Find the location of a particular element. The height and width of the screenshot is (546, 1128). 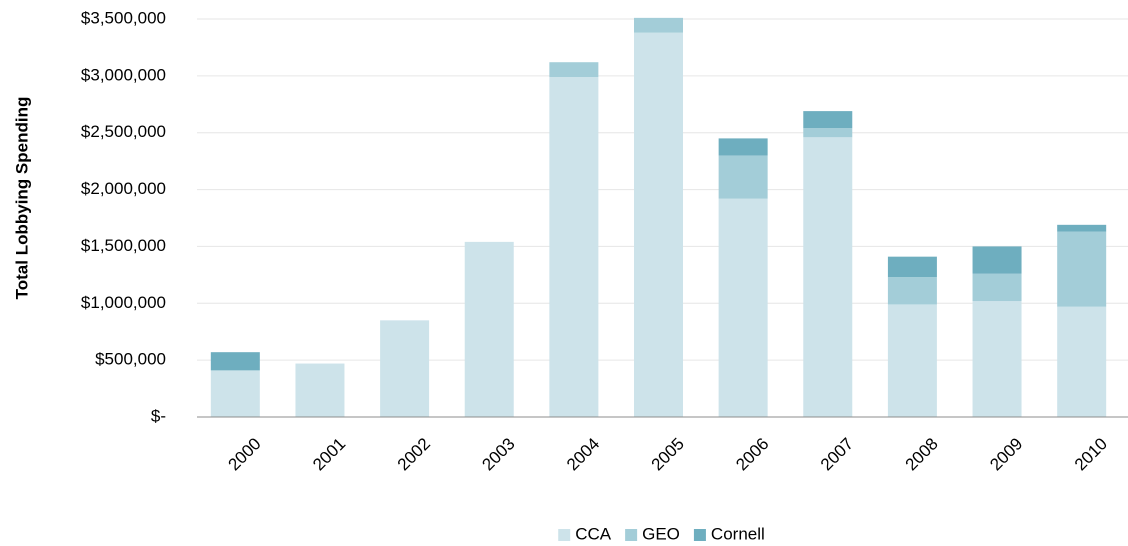

bar-cca-2004 is located at coordinates (573, 247).